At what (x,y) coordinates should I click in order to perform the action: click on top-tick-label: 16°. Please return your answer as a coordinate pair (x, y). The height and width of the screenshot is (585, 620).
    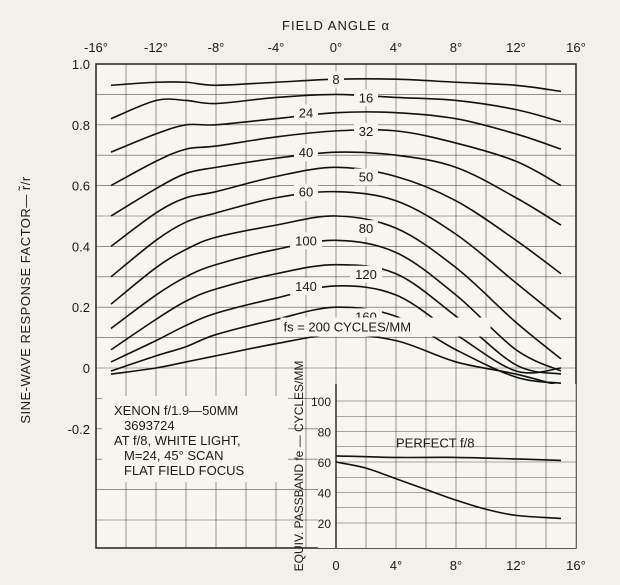
    Looking at the image, I should click on (576, 47).